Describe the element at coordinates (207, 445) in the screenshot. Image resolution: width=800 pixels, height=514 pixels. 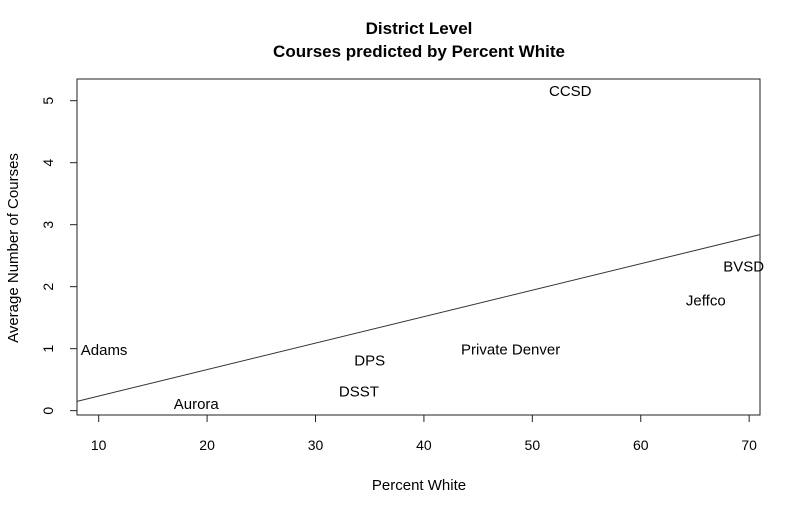
I see `x-tick-label: 20` at that location.